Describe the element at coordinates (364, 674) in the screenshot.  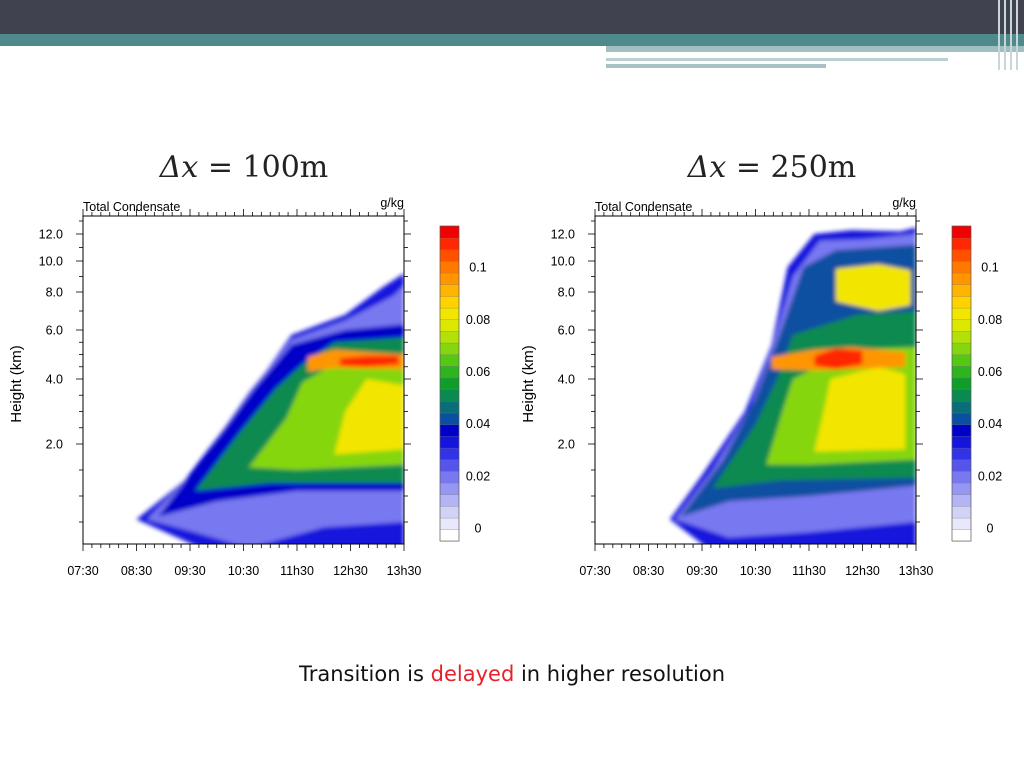
I see `caption-text-before: Transition is` at that location.